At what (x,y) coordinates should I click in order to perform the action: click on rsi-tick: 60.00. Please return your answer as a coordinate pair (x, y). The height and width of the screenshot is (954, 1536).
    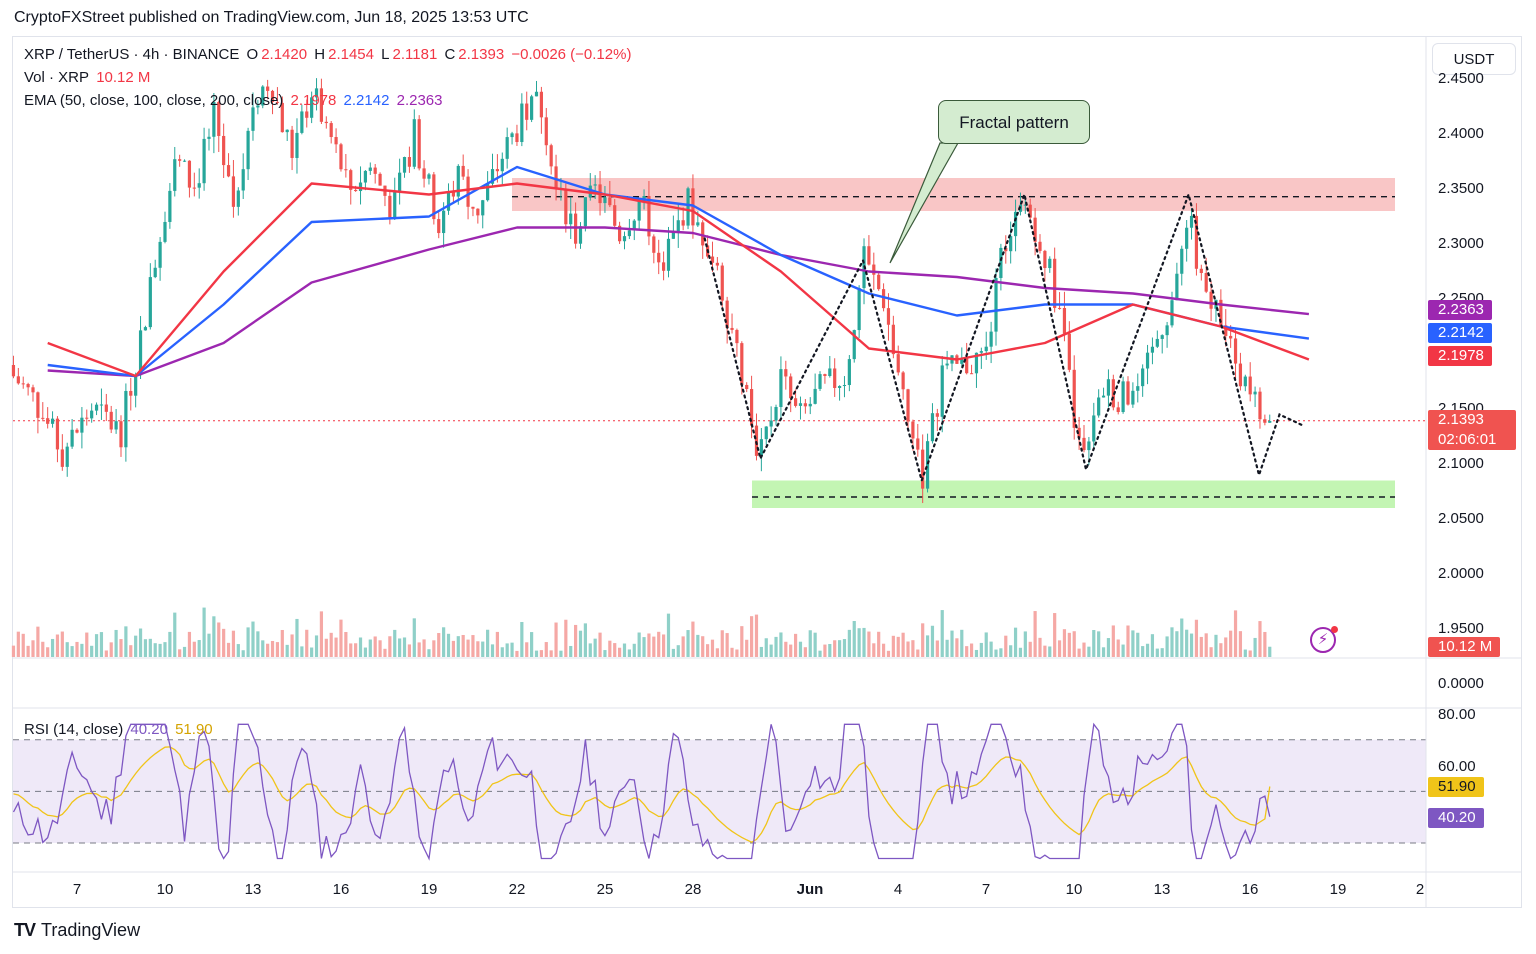
    Looking at the image, I should click on (1457, 766).